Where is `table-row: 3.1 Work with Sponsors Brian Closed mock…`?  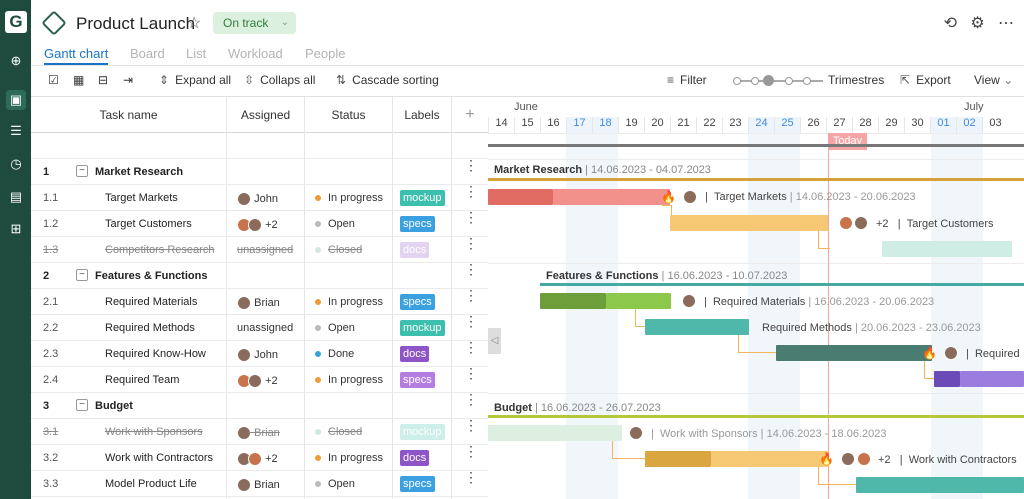
table-row: 3.1 Work with Sponsors Brian Closed mock… is located at coordinates (259, 431).